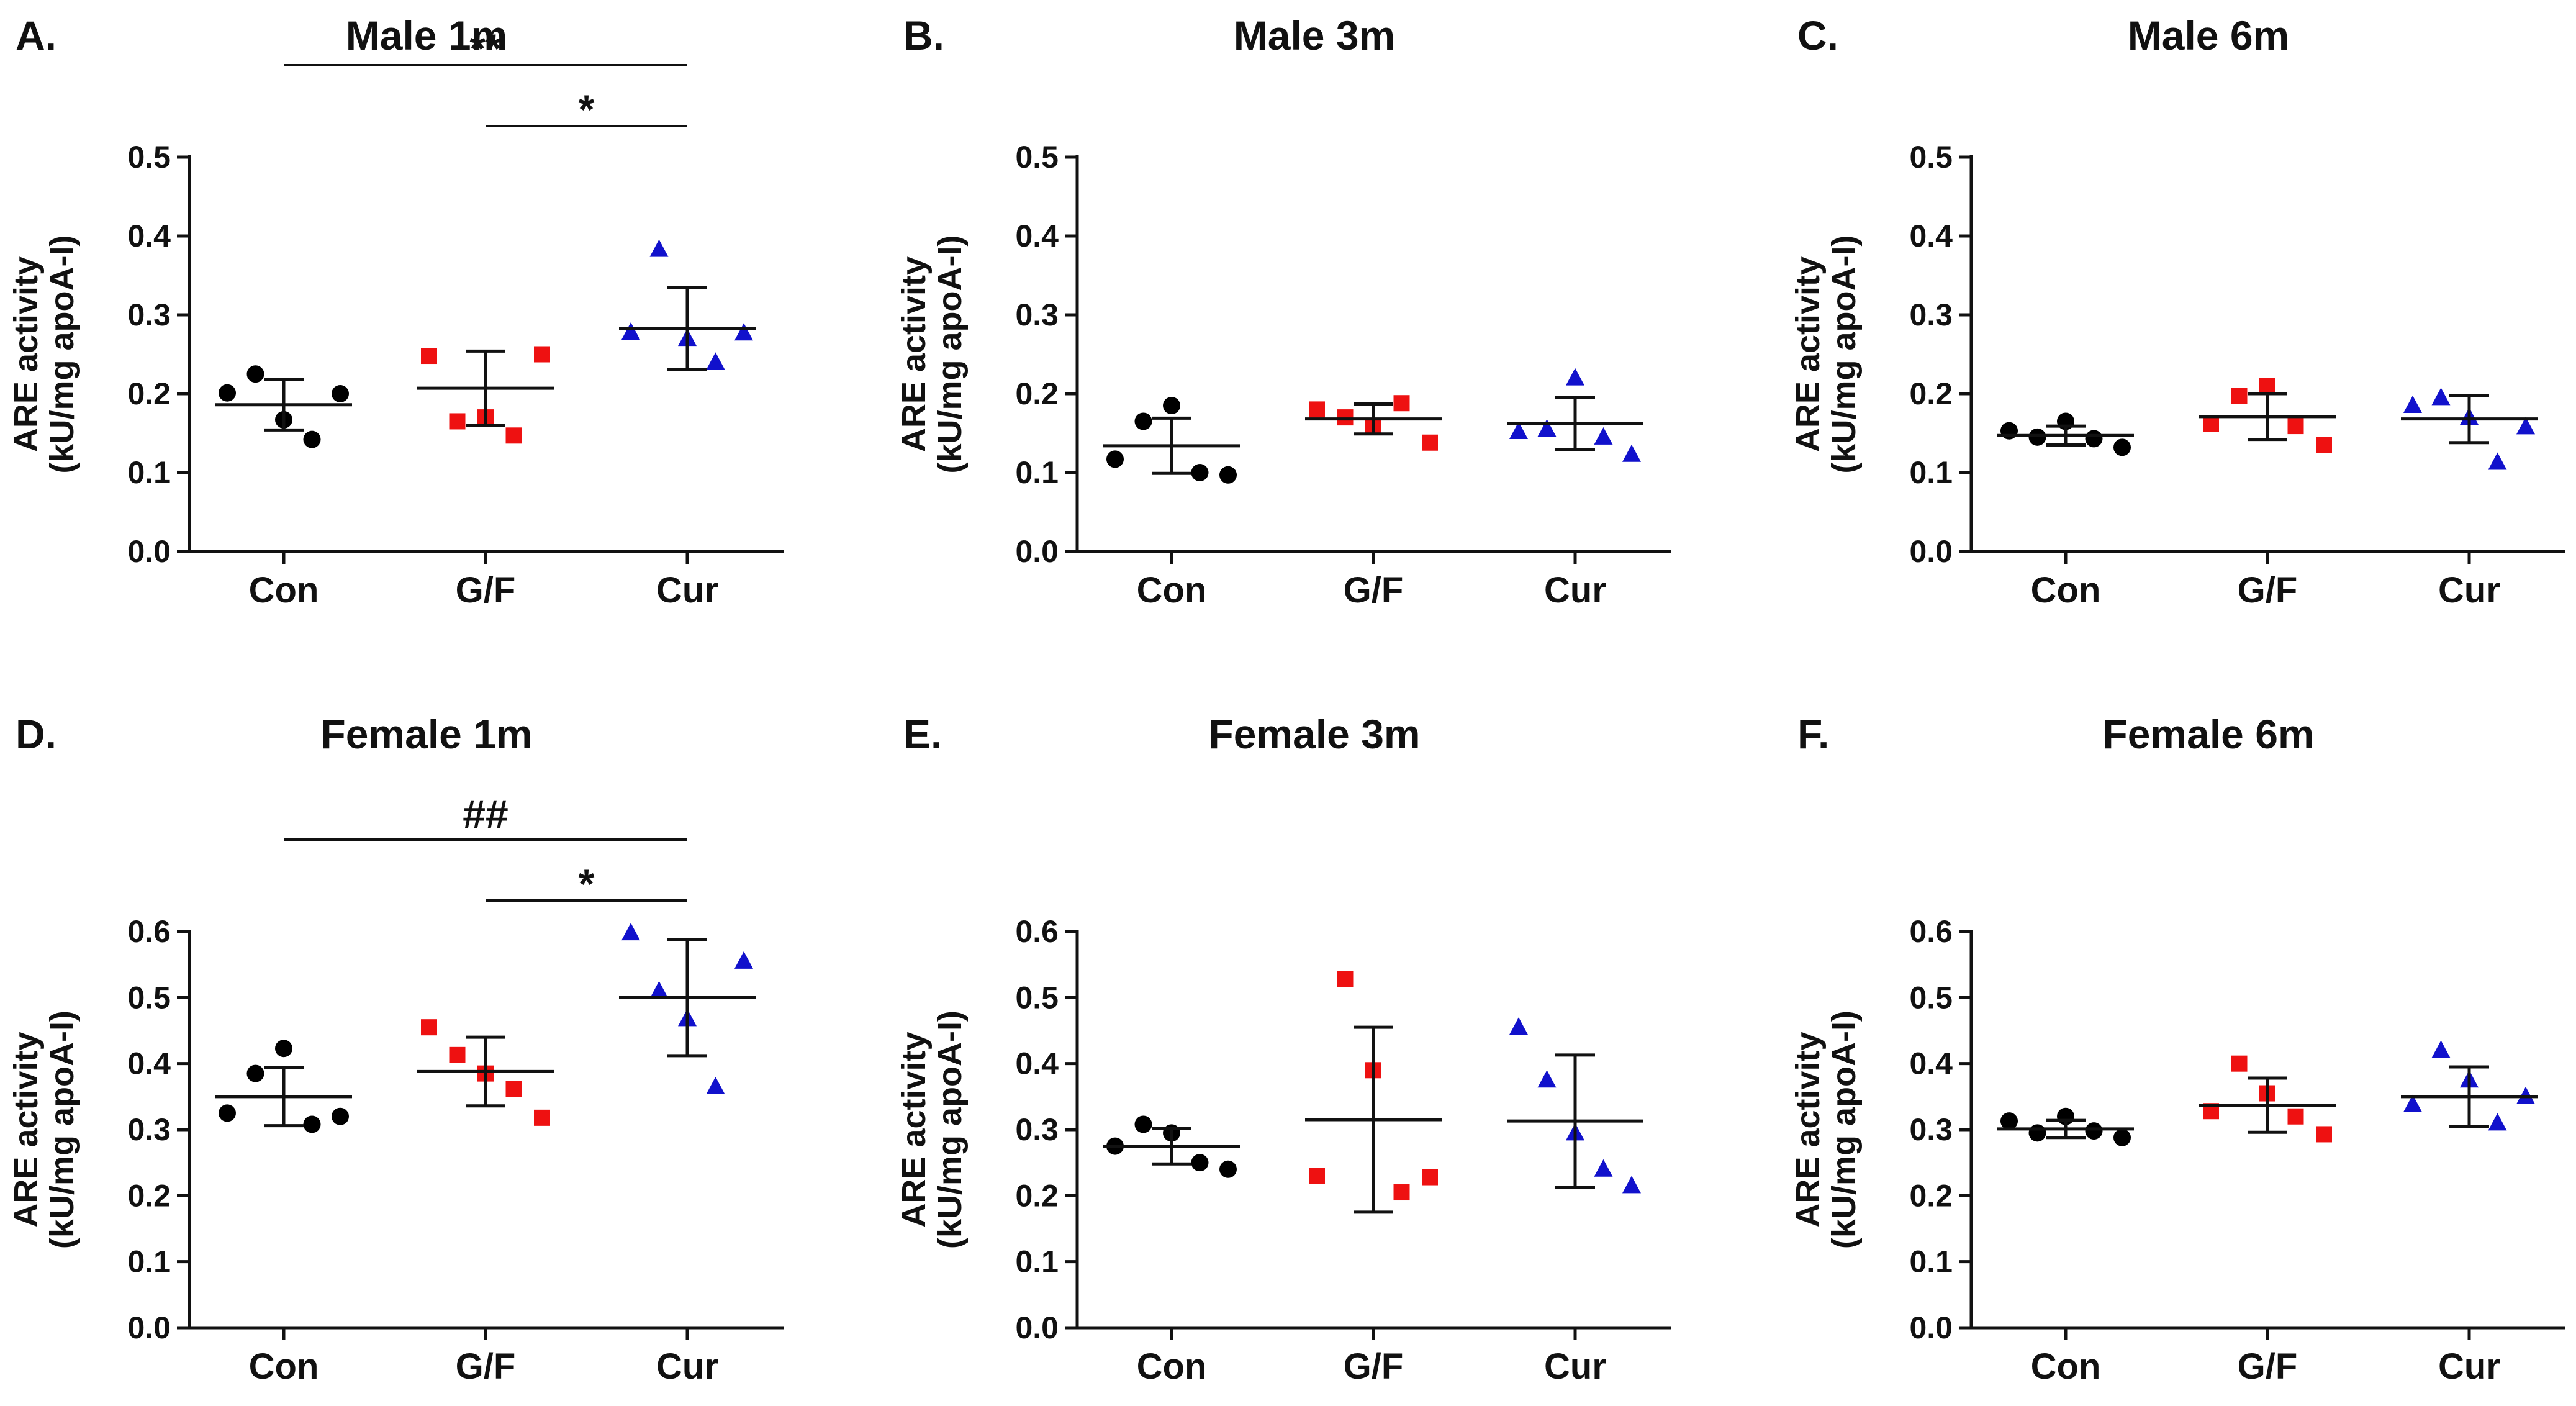  I want to click on panel-letter: C., so click(1817, 35).